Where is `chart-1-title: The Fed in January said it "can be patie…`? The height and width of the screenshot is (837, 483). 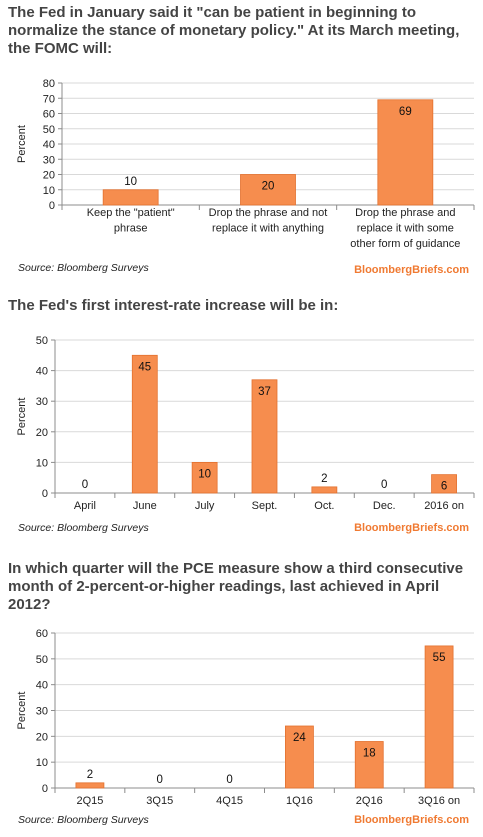 chart-1-title: The Fed in January said it "can be patie… is located at coordinates (234, 30).